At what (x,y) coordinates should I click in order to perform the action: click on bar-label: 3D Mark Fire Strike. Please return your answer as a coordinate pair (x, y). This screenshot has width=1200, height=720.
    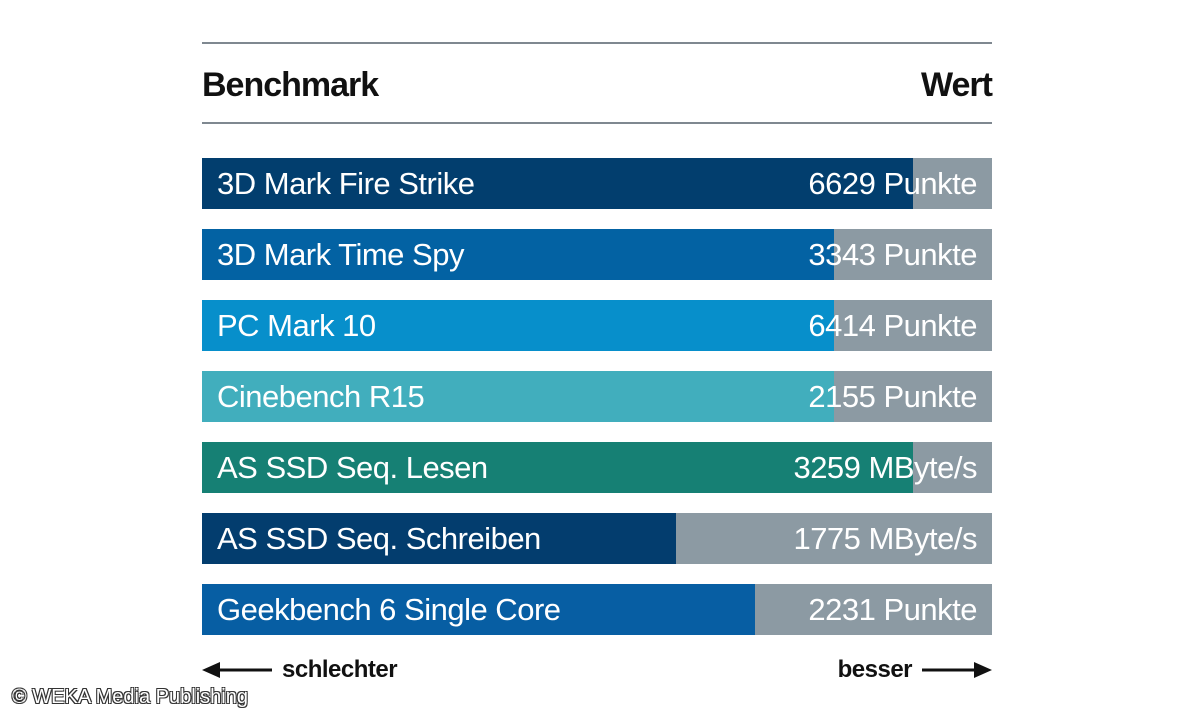
    Looking at the image, I should click on (346, 183).